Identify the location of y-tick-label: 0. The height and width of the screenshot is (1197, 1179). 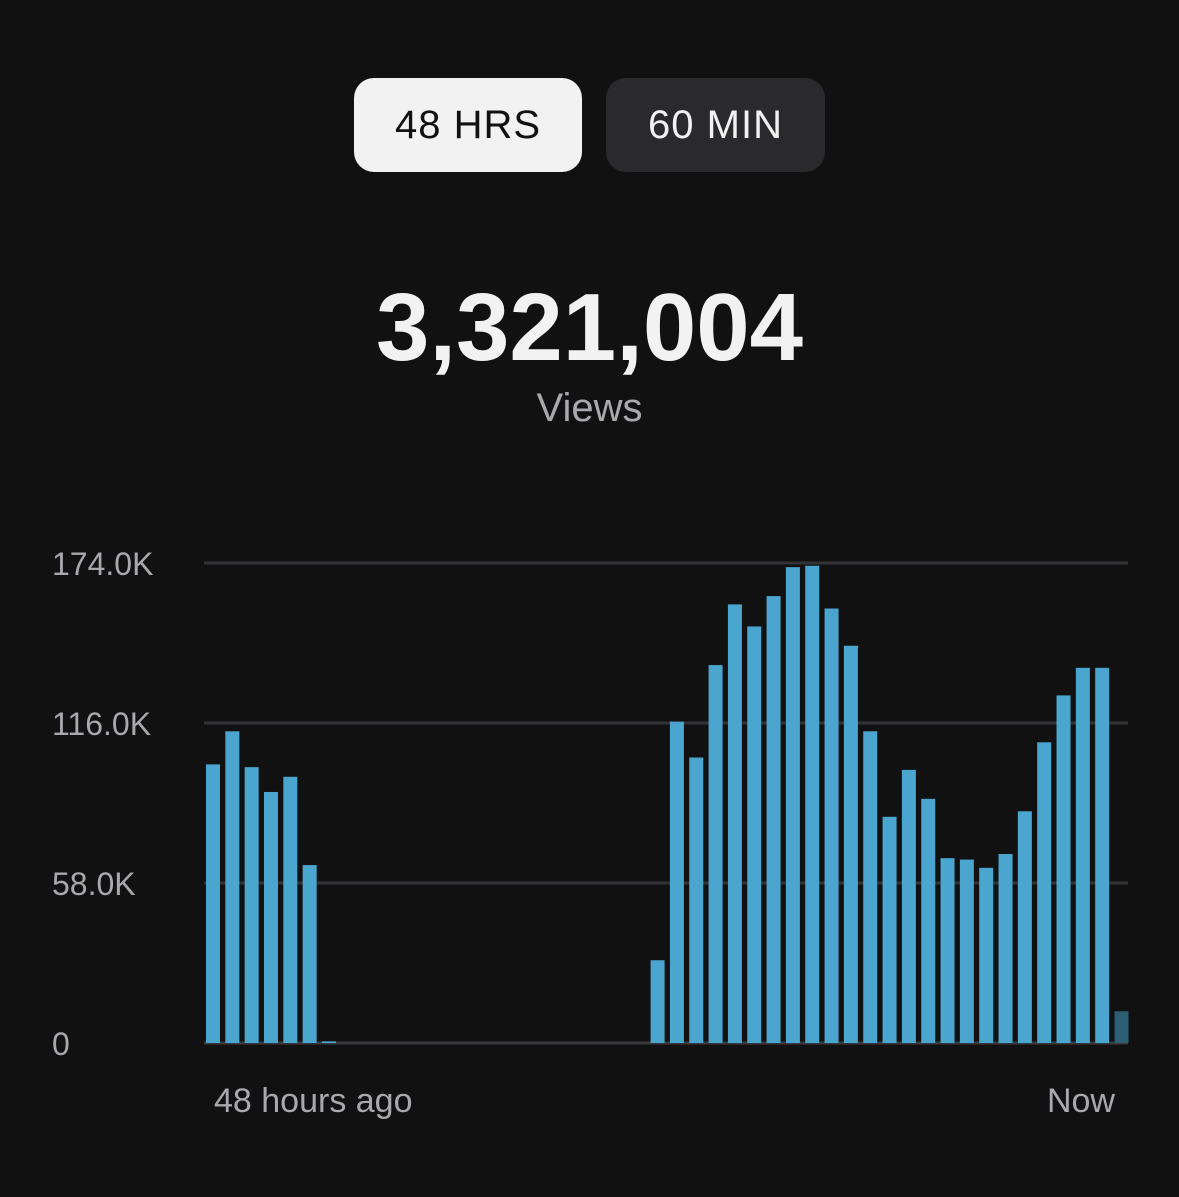
(61, 1044).